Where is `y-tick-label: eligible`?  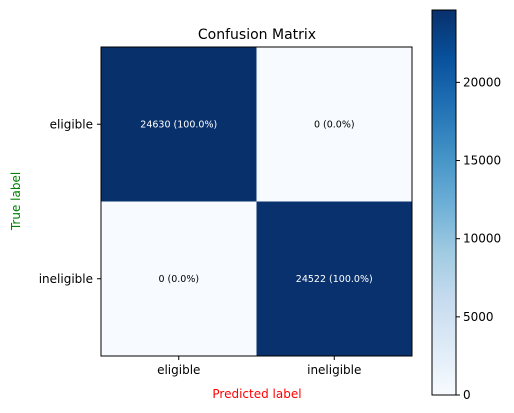
y-tick-label: eligible is located at coordinates (71, 124).